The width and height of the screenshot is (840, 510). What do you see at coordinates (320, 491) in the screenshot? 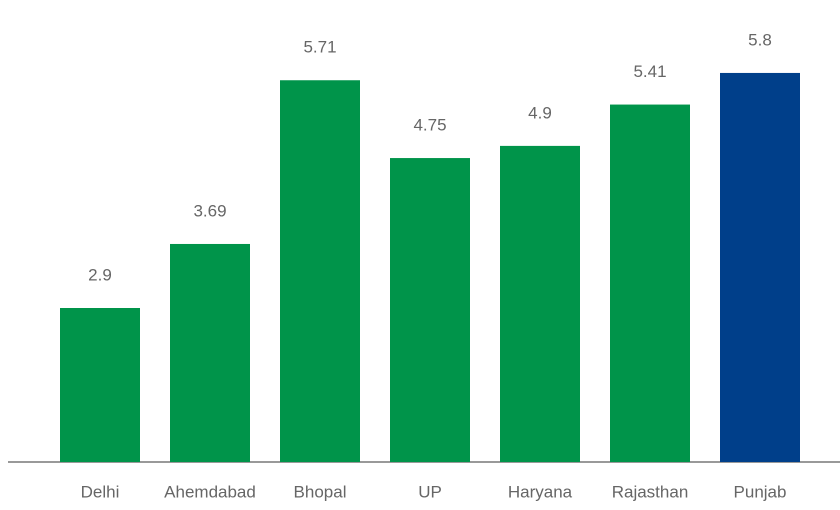
I see `x-tick-label: Bhopal` at bounding box center [320, 491].